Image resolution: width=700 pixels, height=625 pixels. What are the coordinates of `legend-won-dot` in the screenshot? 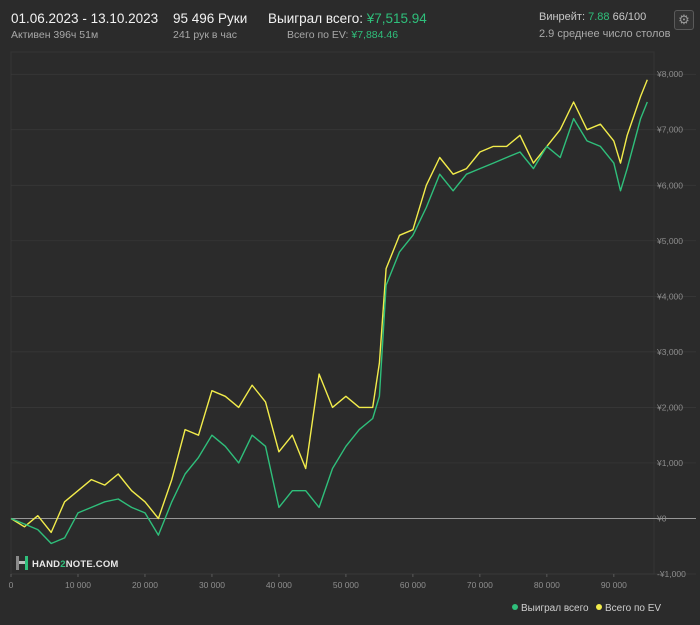 It's located at (515, 607).